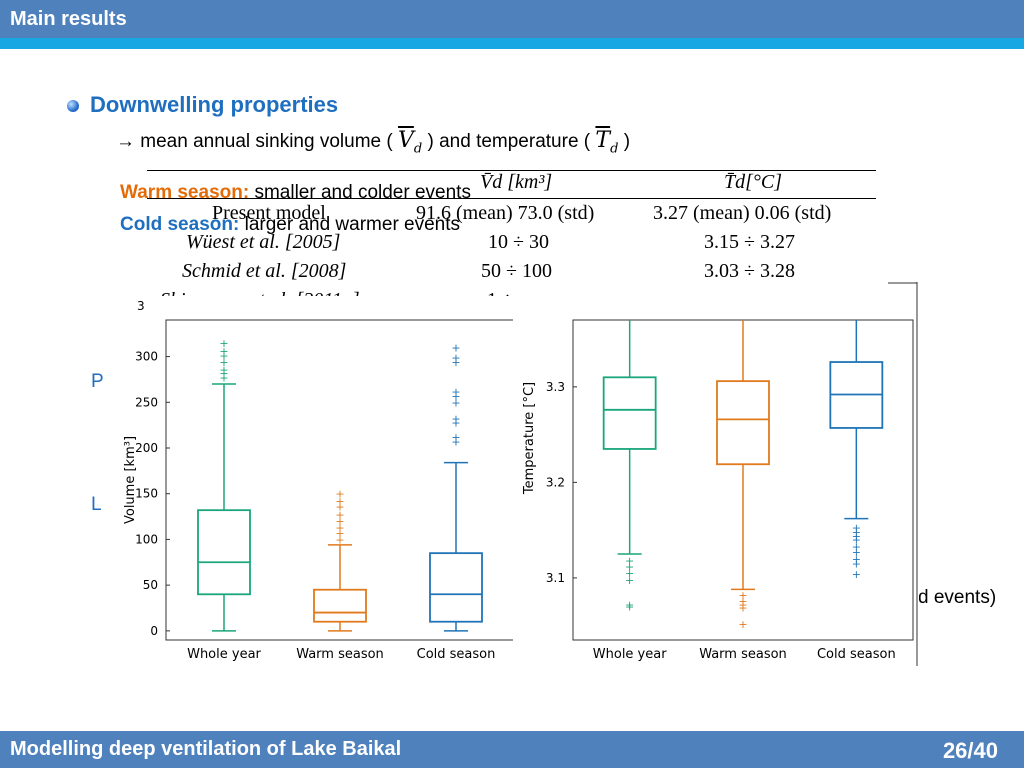  Describe the element at coordinates (141, 306) in the screenshot. I see `y-tick-label-partial: 3` at that location.